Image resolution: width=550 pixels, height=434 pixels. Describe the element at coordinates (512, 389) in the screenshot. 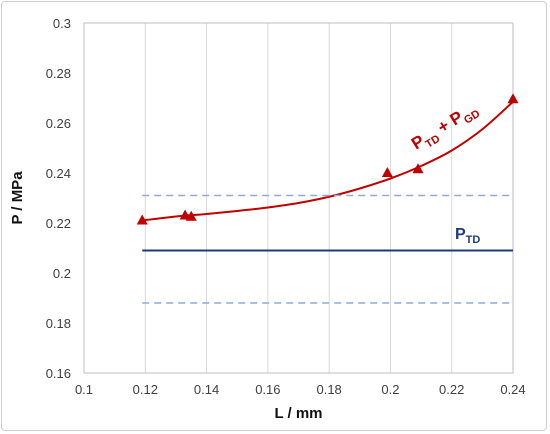

I see `x-tick-label: 0.24` at that location.